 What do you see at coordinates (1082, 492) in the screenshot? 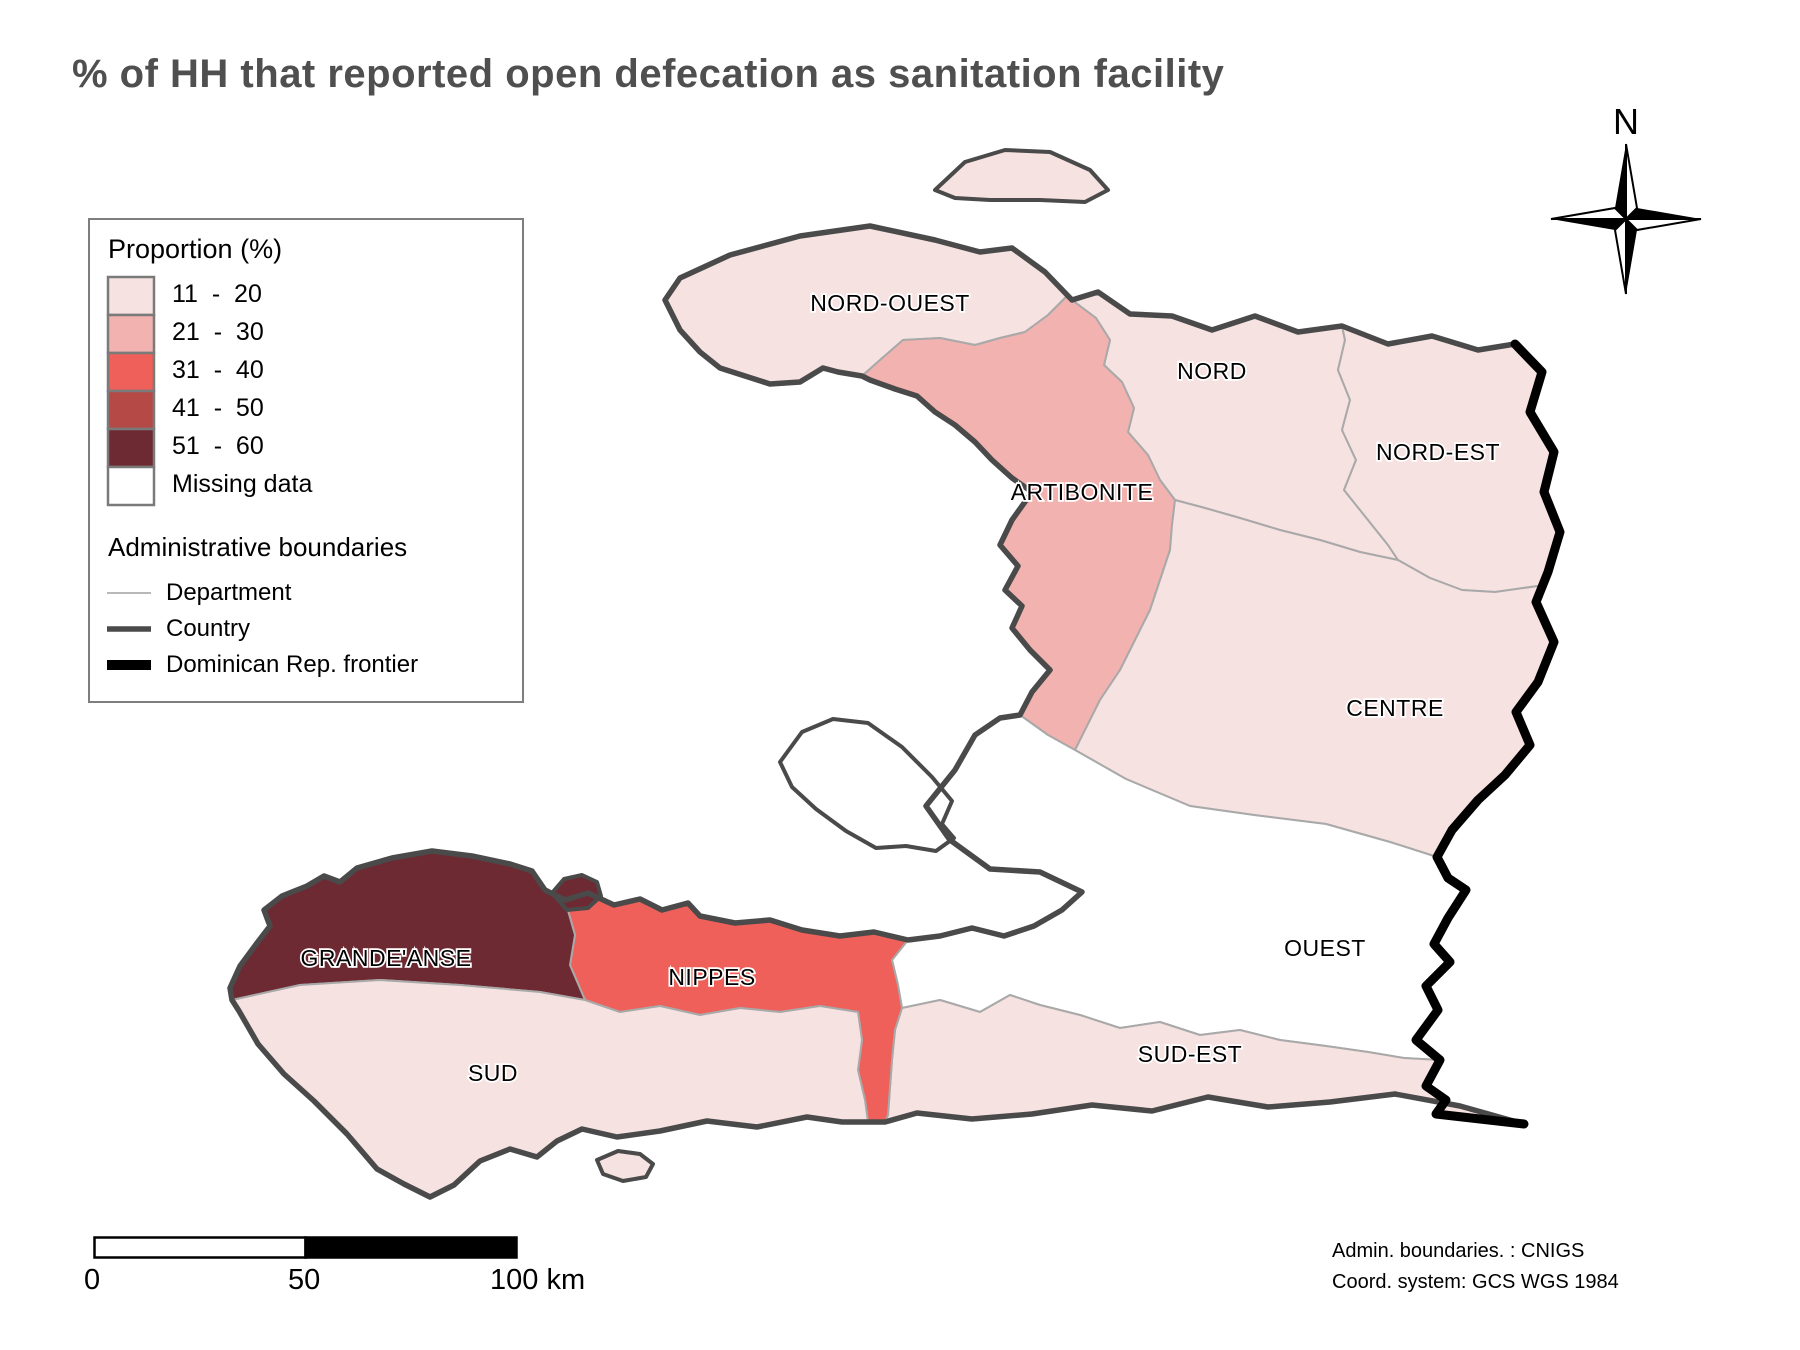
I see `region-label-artibonite: ARTIBONITE` at bounding box center [1082, 492].